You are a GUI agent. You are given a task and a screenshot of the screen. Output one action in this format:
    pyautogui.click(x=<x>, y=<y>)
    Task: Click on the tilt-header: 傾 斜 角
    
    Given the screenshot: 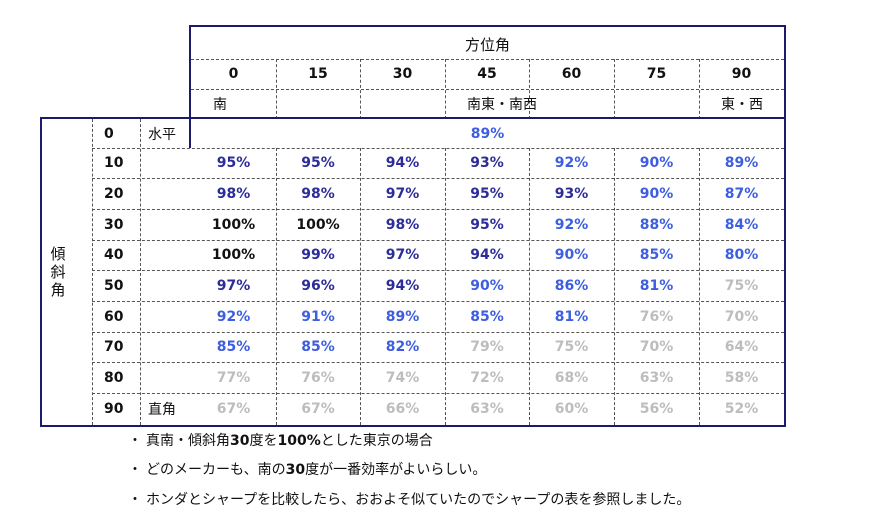 What is the action you would take?
    pyautogui.click(x=58, y=272)
    